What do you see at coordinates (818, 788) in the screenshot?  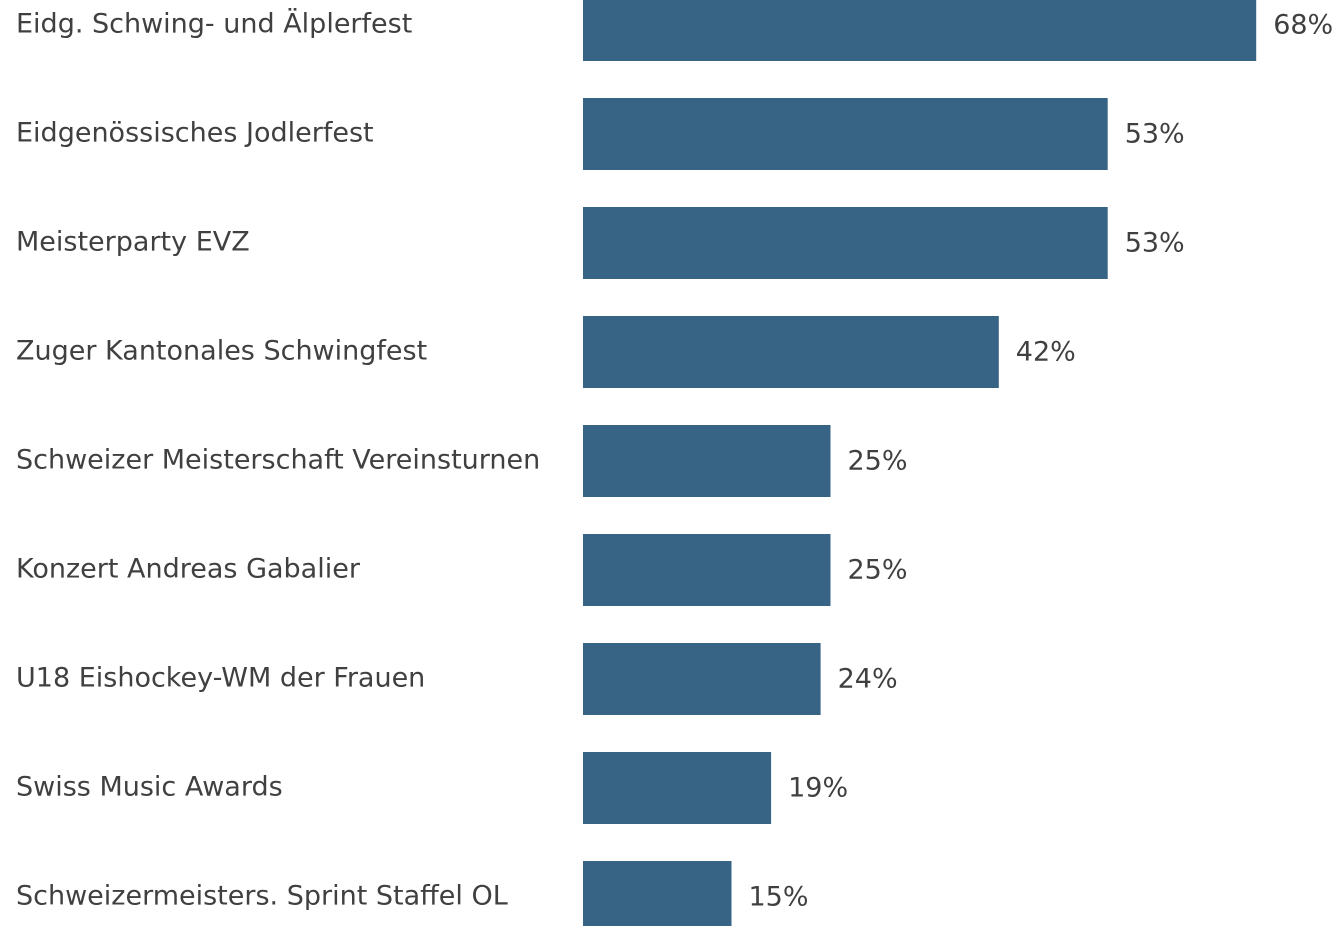 I see `value-label: 19%` at bounding box center [818, 788].